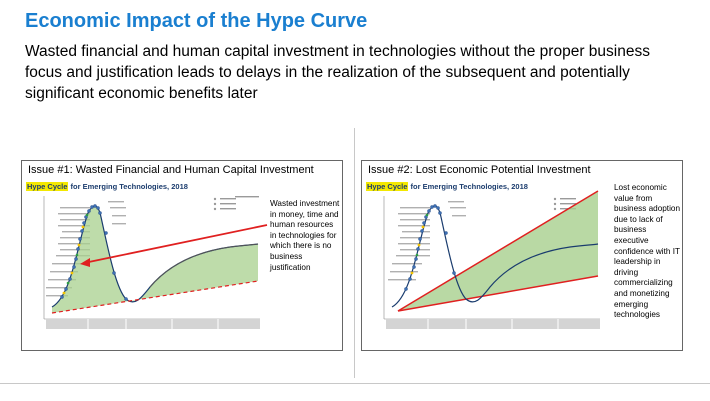 This screenshot has width=710, height=401. What do you see at coordinates (495, 256) in the screenshot?
I see `hype-curve` at bounding box center [495, 256].